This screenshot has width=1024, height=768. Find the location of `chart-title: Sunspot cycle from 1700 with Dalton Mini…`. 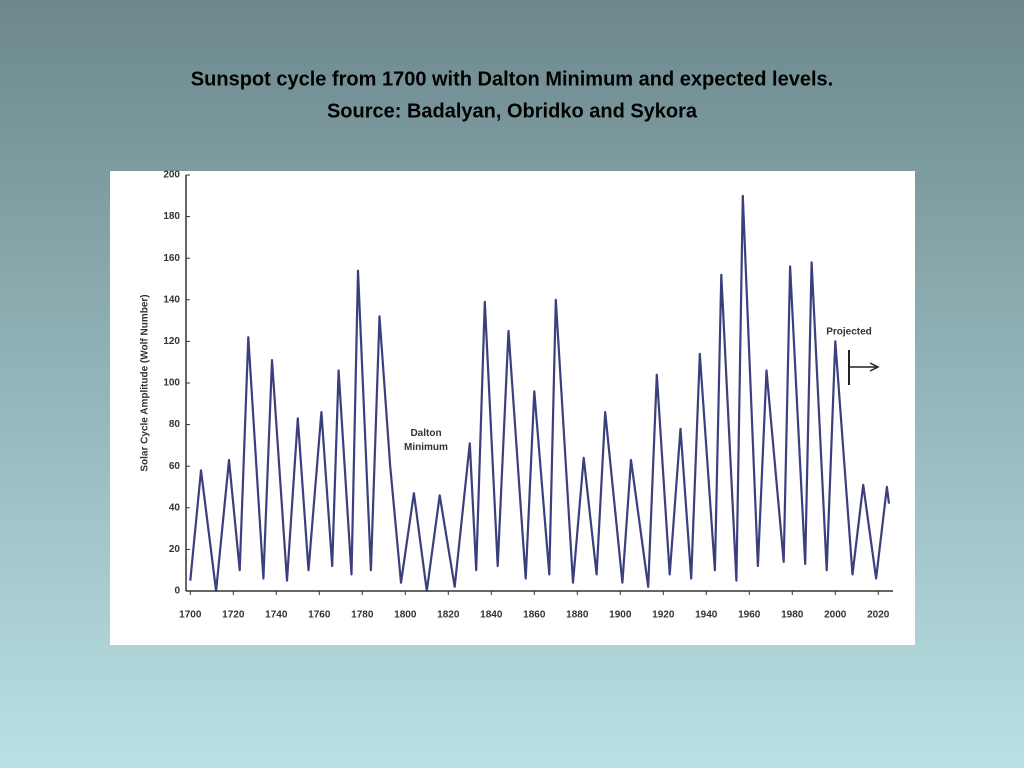

chart-title: Sunspot cycle from 1700 with Dalton Mini… is located at coordinates (512, 79).